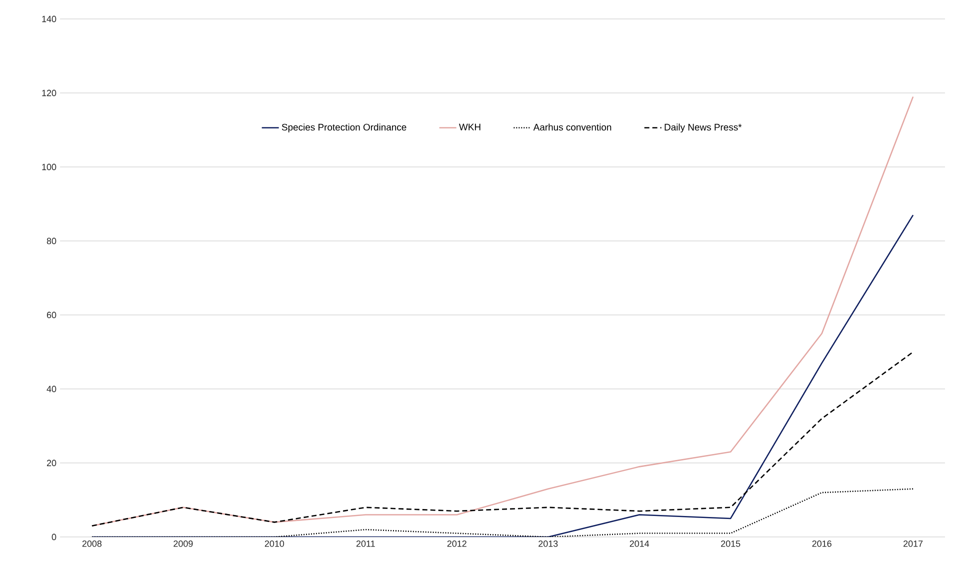 Image resolution: width=957 pixels, height=564 pixels. What do you see at coordinates (51, 241) in the screenshot?
I see `y-tick-label: 80` at bounding box center [51, 241].